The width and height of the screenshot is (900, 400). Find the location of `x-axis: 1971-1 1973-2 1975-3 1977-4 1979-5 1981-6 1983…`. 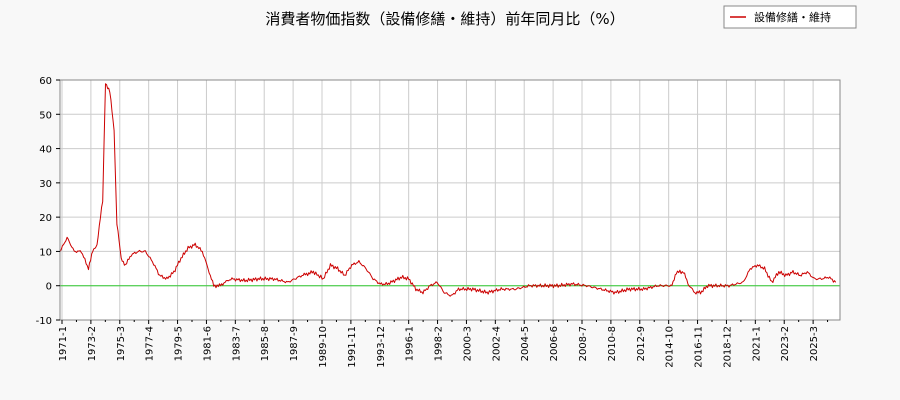

x-axis: 1971-1 1973-2 1975-3 1977-4 1979-5 1981-6 1983… is located at coordinates (443, 344).